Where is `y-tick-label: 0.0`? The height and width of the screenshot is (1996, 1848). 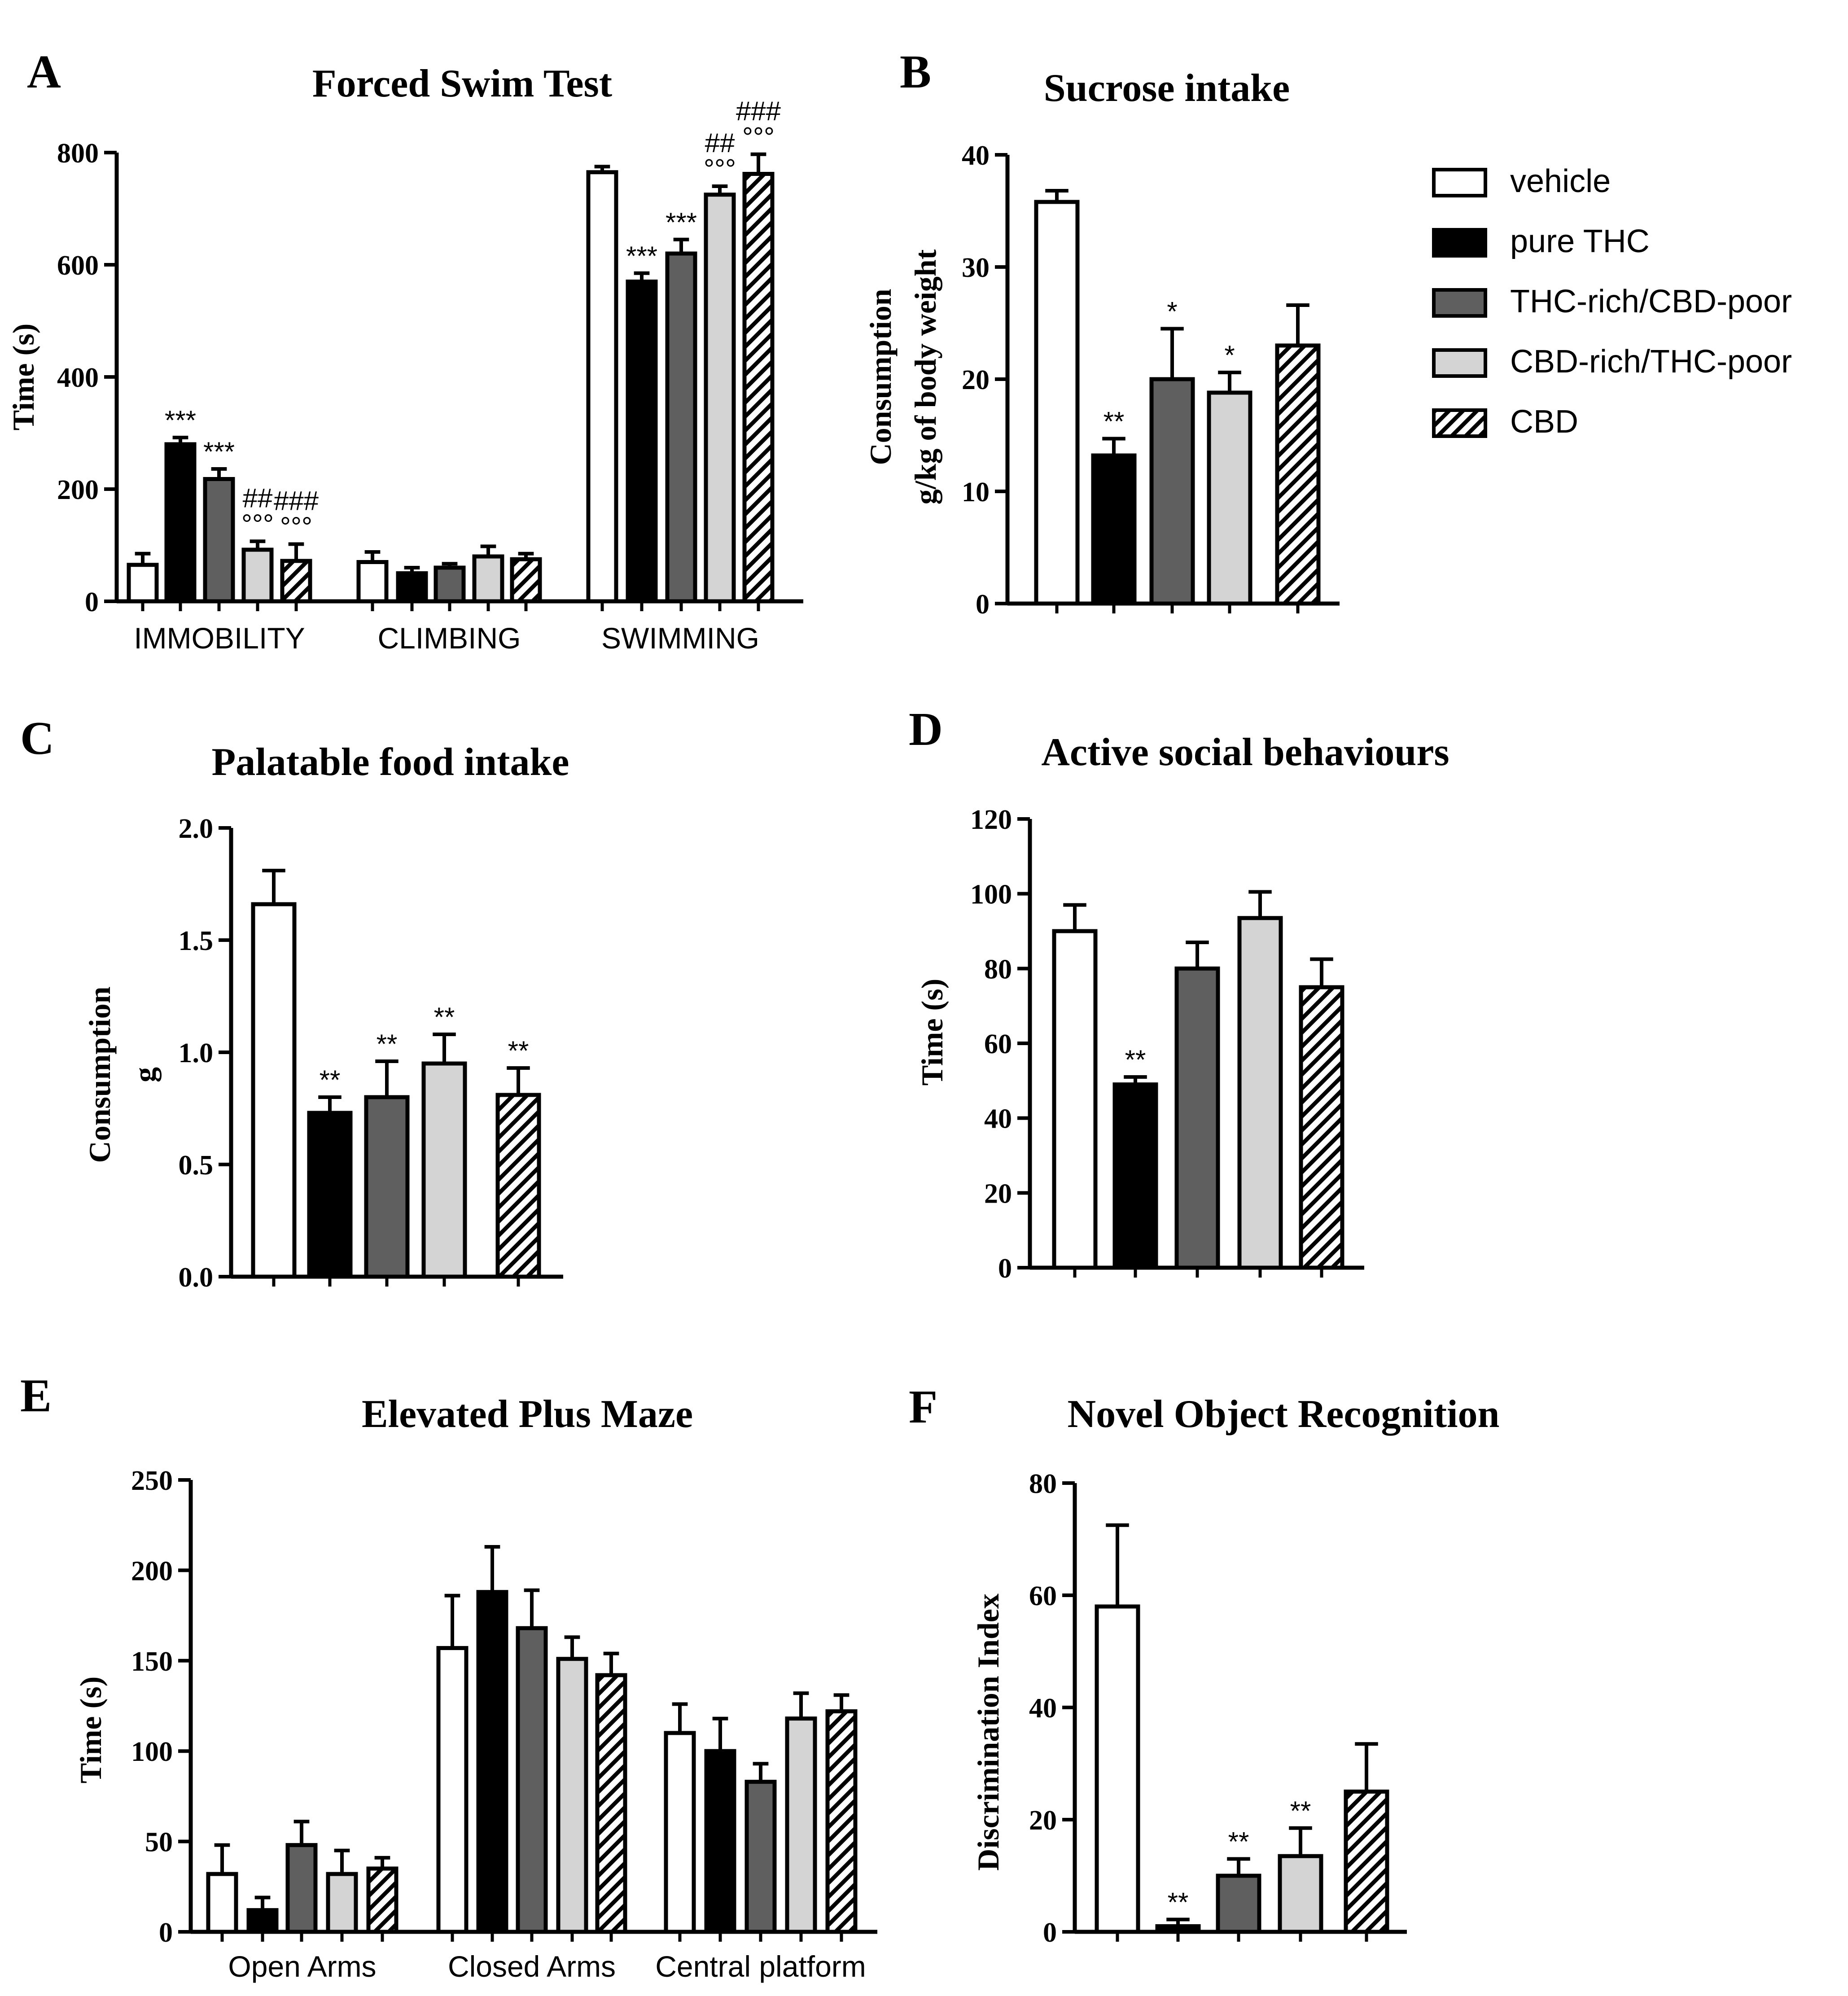 y-tick-label: 0.0 is located at coordinates (196, 1277).